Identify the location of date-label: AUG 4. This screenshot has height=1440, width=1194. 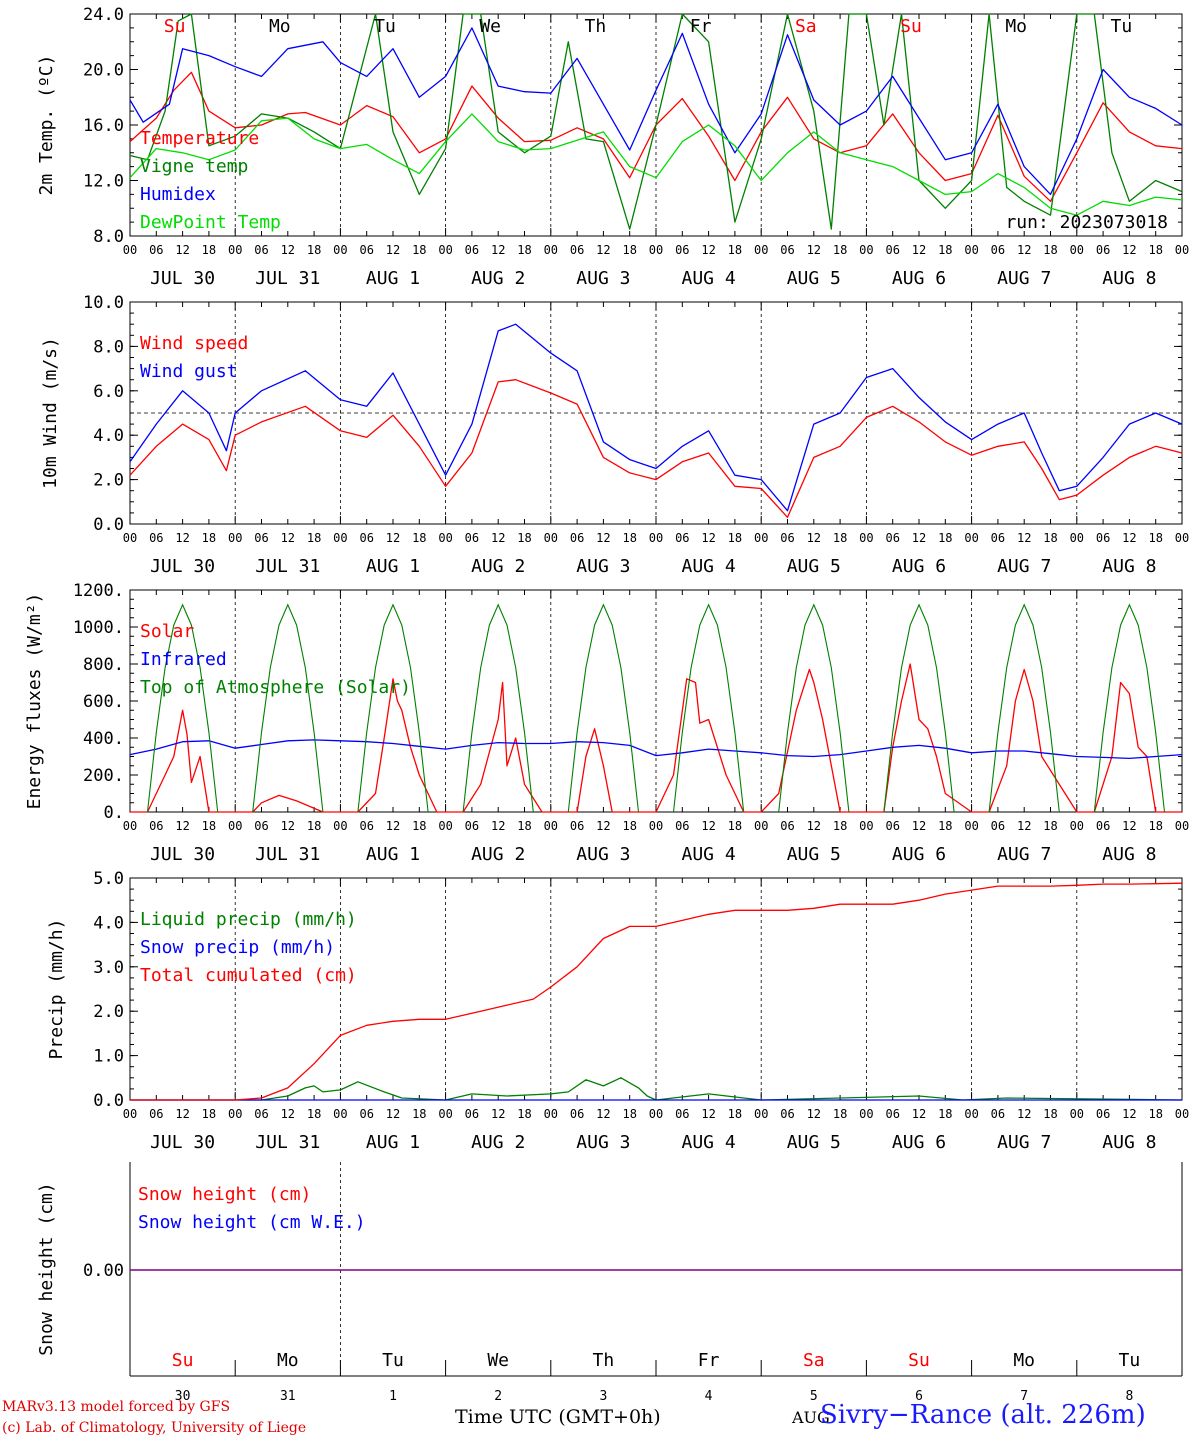
(709, 854).